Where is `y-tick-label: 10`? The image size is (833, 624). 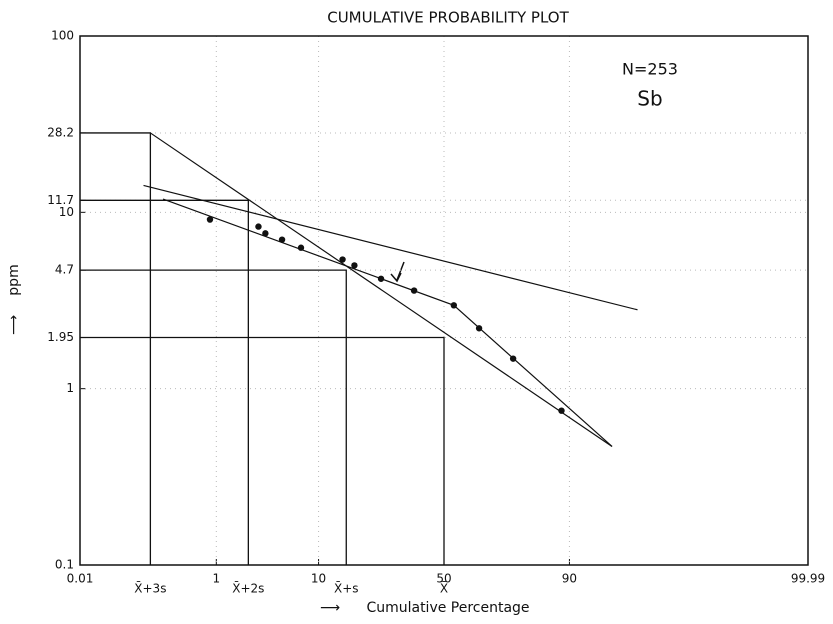
y-tick-label: 10 is located at coordinates (66, 212).